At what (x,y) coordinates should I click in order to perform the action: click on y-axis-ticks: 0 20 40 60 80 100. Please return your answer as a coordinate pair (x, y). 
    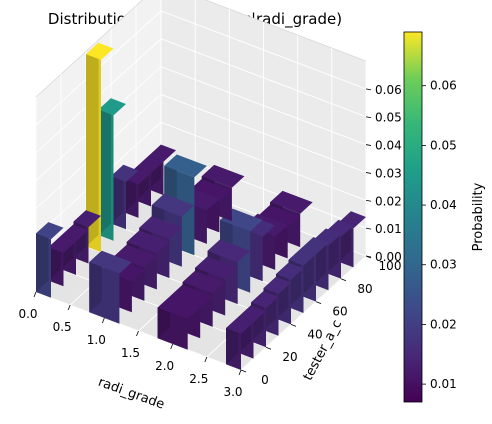
    Looking at the image, I should click on (321, 321).